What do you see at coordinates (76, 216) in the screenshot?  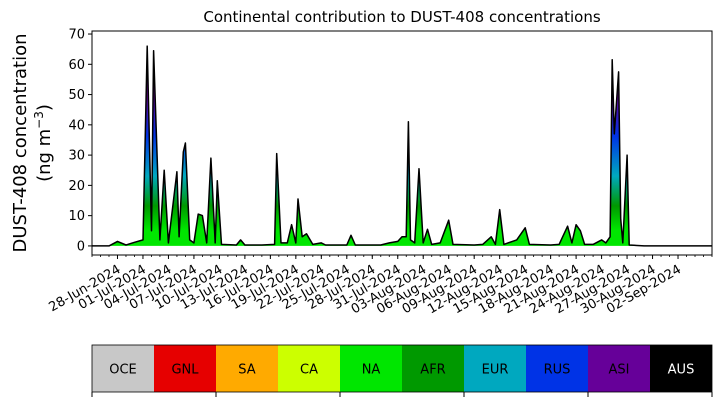 I see `y-tick-label: 10` at bounding box center [76, 216].